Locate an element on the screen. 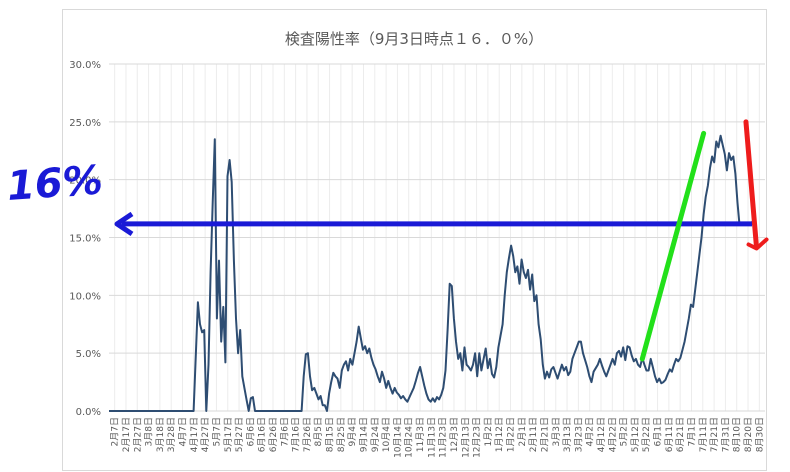 This screenshot has width=790, height=472. x-tick-label: 6月1日 is located at coordinates (658, 431).